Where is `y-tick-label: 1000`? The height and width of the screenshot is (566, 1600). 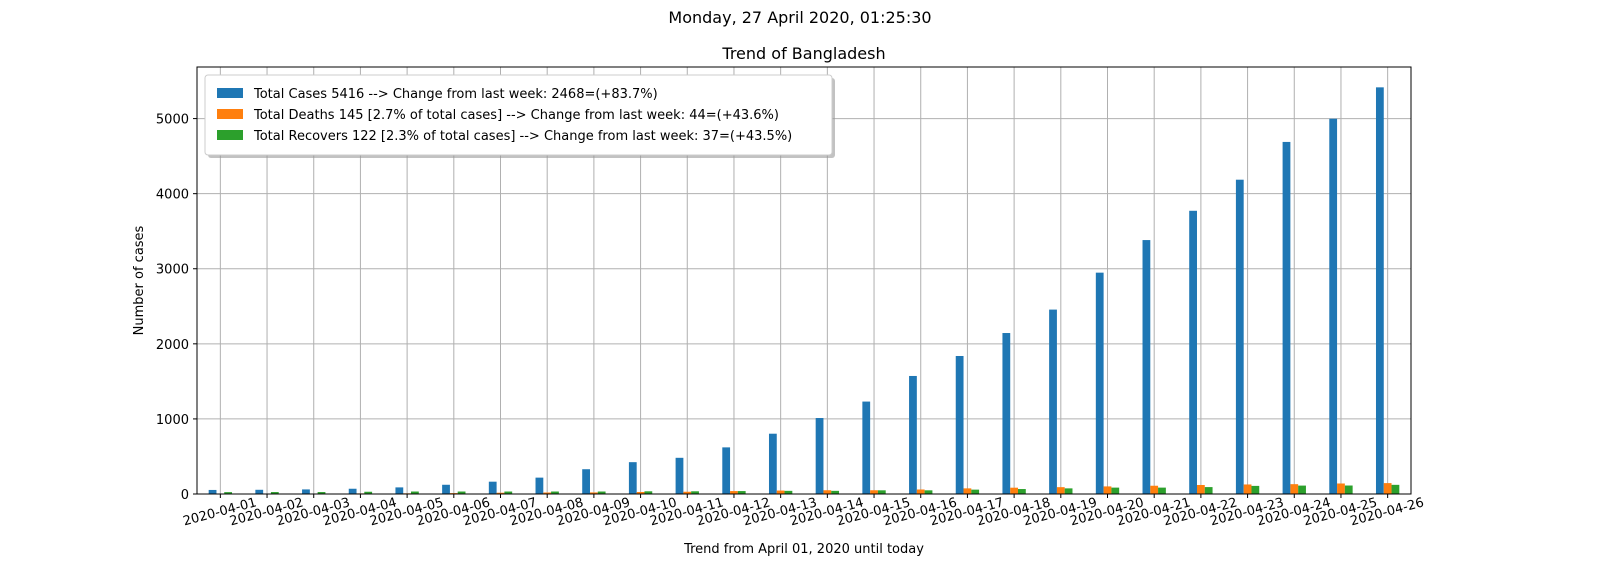
y-tick-label: 1000 is located at coordinates (172, 420).